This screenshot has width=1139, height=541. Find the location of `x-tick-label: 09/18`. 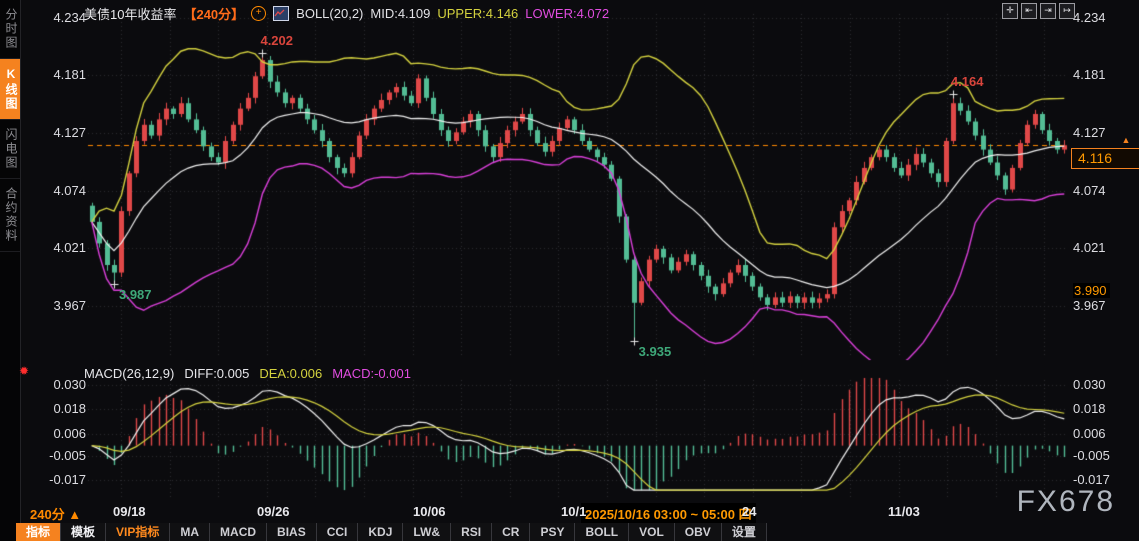

x-tick-label: 09/18 is located at coordinates (129, 511).